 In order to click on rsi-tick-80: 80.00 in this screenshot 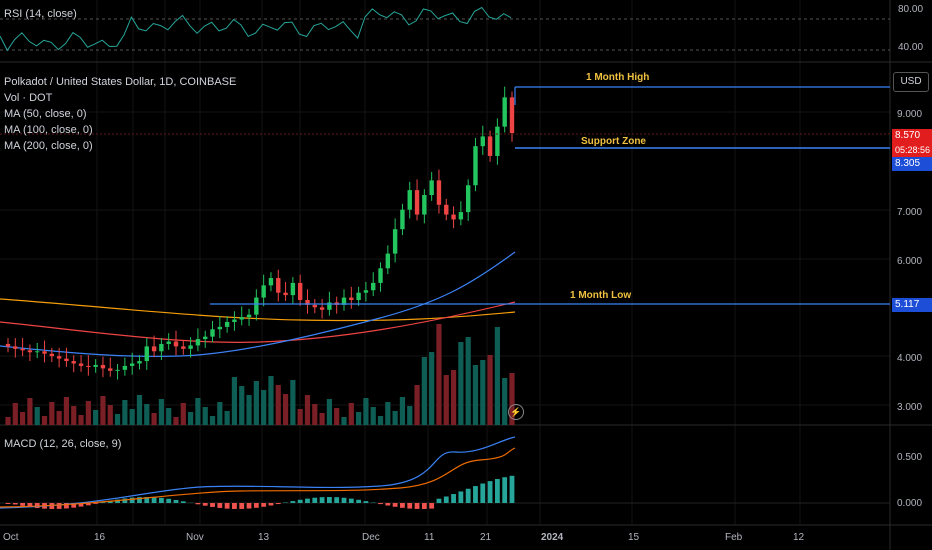, I will do `click(911, 9)`.